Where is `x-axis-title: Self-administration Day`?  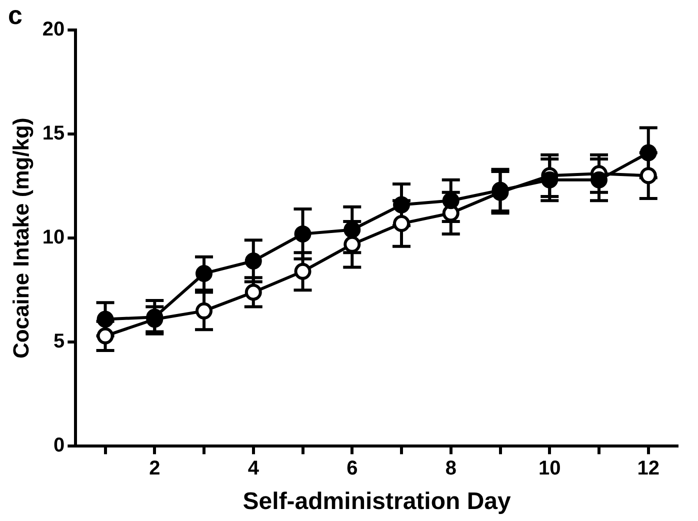
x-axis-title: Self-administration Day is located at coordinates (377, 502).